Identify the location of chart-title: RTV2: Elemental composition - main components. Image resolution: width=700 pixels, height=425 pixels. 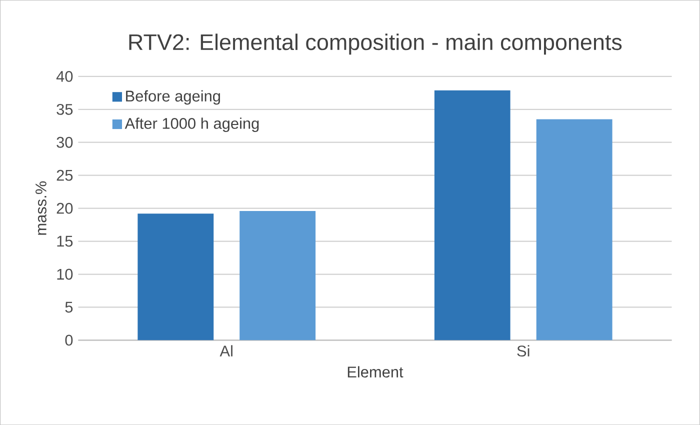
(375, 44).